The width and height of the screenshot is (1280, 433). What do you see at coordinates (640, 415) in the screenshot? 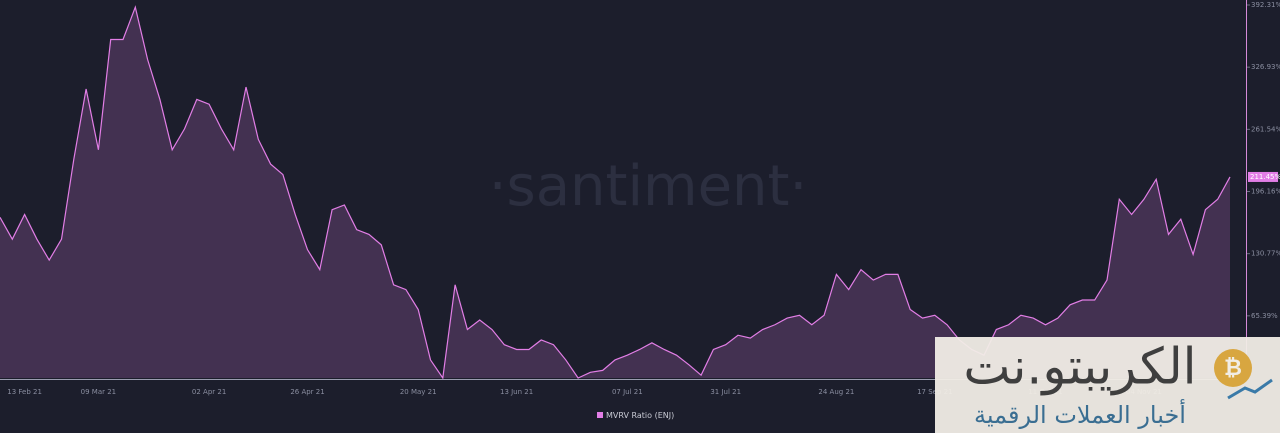
I see `legend-label: MVRV Ratio (ENJ)` at bounding box center [640, 415].